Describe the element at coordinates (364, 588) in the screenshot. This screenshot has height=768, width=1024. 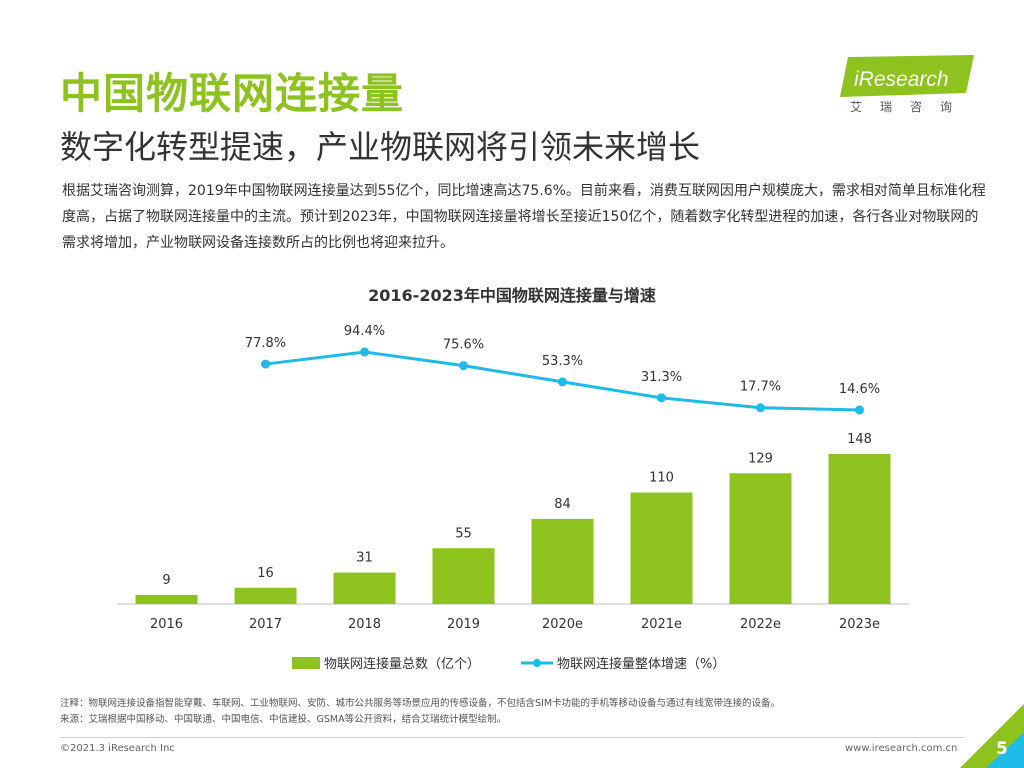
I see `bar-2018` at that location.